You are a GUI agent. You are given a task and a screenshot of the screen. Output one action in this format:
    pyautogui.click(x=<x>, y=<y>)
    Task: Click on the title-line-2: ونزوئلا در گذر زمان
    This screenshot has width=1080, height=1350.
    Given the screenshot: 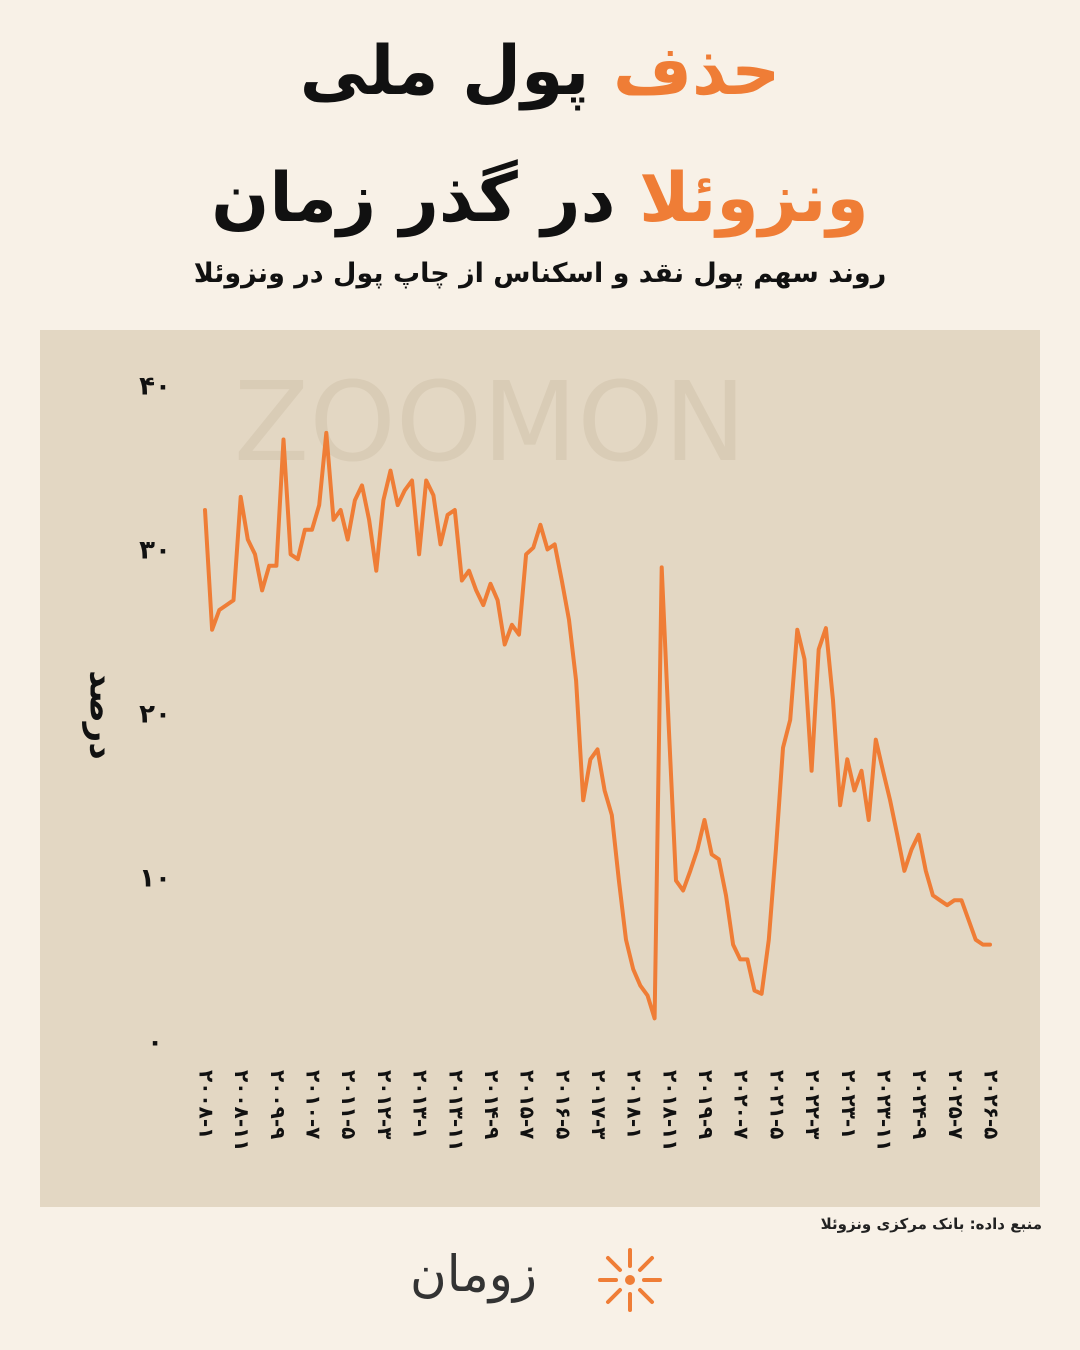 What is the action you would take?
    pyautogui.click(x=540, y=199)
    